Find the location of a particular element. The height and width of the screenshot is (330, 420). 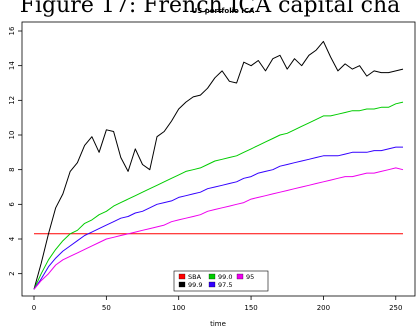

y-tick-label: 2 is located at coordinates (12, 273).